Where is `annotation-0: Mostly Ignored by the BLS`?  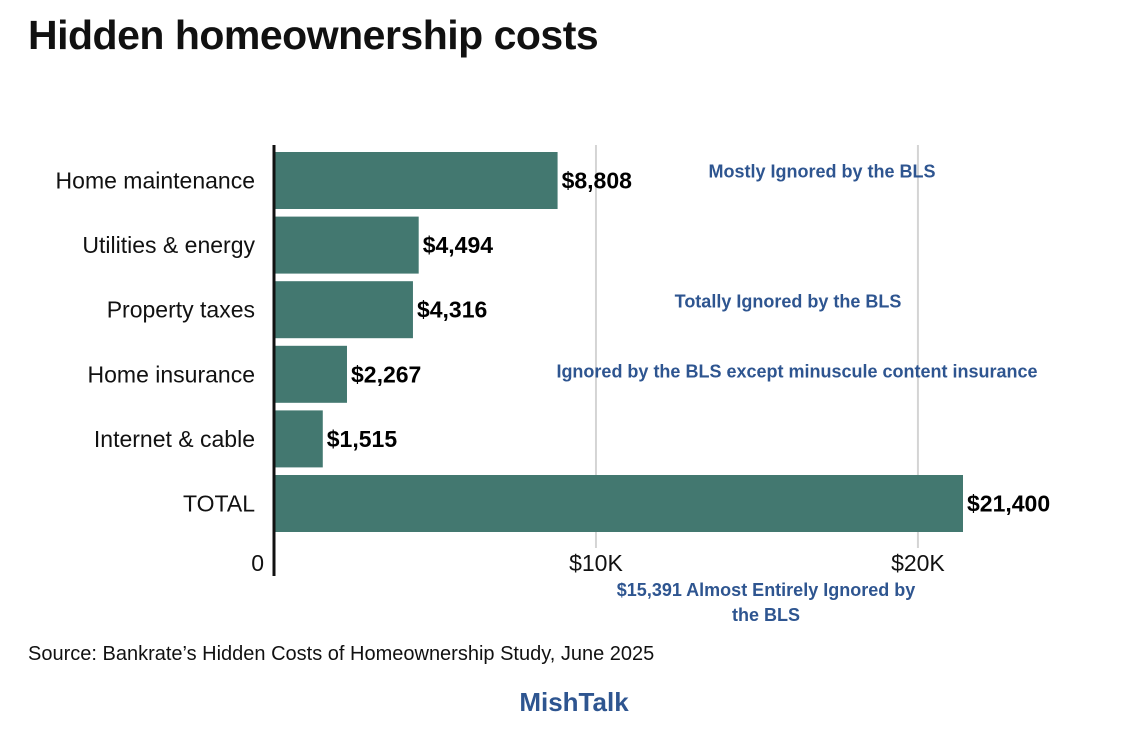
annotation-0: Mostly Ignored by the BLS is located at coordinates (821, 172).